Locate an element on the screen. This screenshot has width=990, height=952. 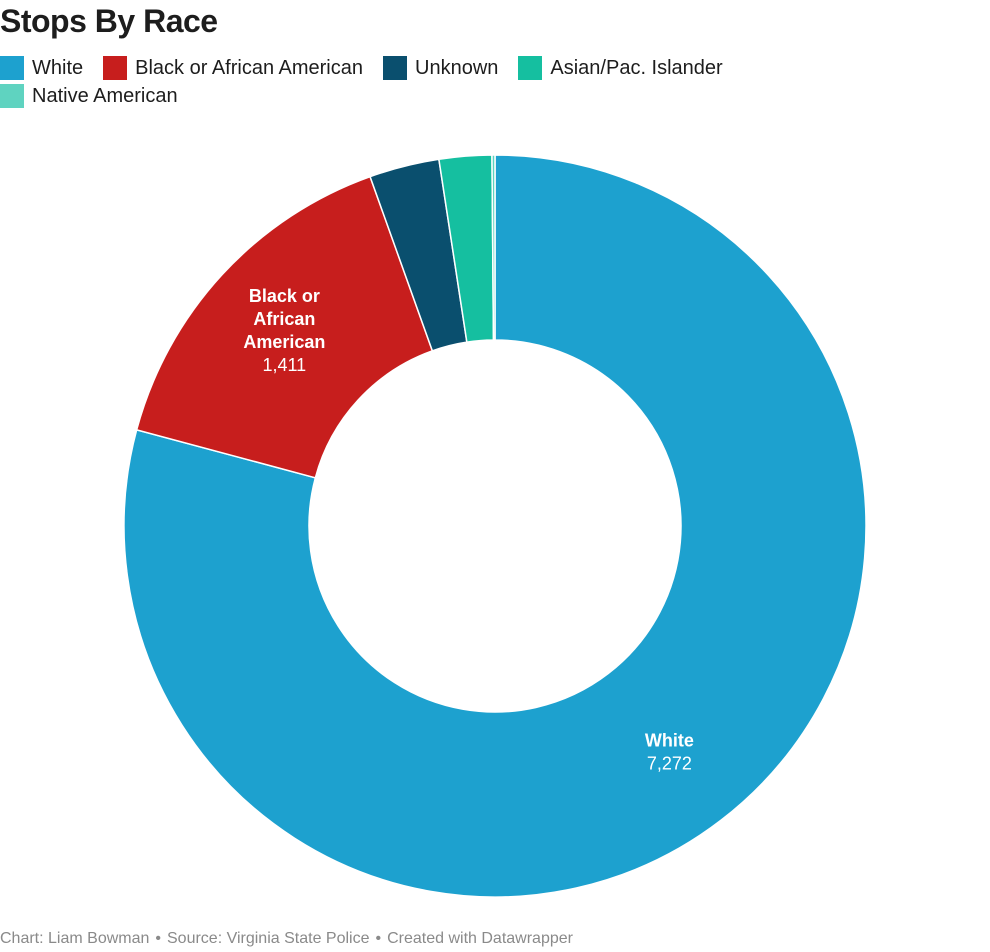
footer-created-with: Created with Datawrapper is located at coordinates (480, 938).